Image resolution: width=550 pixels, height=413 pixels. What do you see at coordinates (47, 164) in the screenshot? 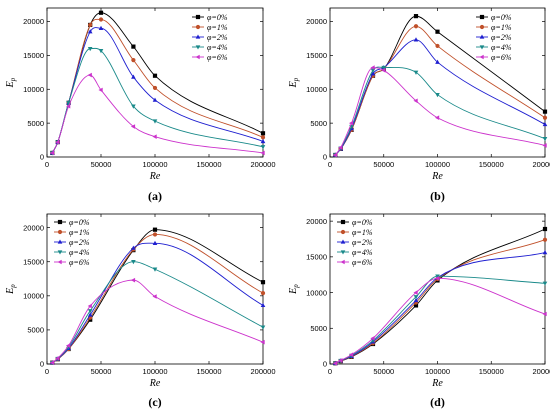
I see `x-tick-label: 0` at bounding box center [47, 164].